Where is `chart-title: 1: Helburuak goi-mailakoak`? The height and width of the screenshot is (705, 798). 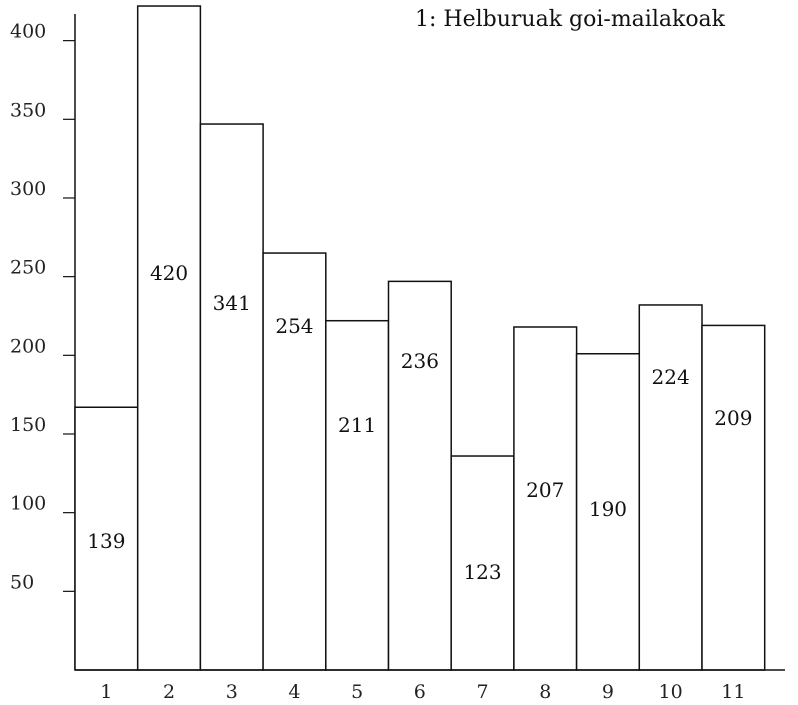
chart-title: 1: Helburuak goi-mailakoak is located at coordinates (570, 19).